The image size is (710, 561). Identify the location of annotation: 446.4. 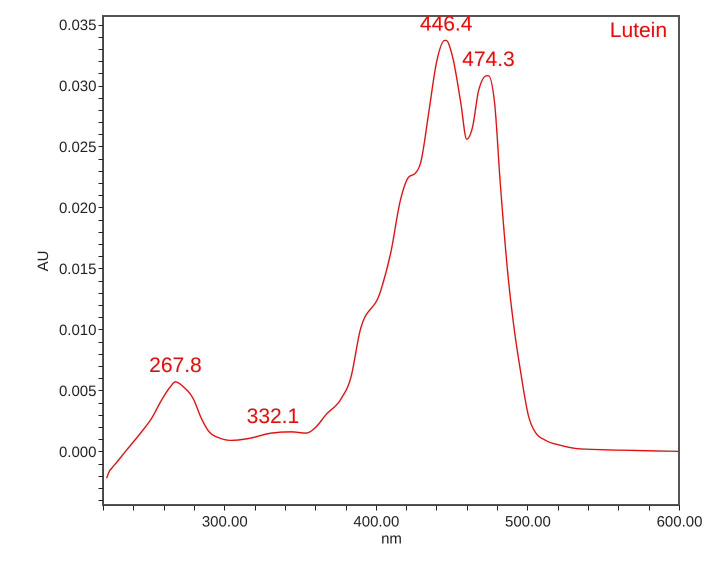
(446, 24).